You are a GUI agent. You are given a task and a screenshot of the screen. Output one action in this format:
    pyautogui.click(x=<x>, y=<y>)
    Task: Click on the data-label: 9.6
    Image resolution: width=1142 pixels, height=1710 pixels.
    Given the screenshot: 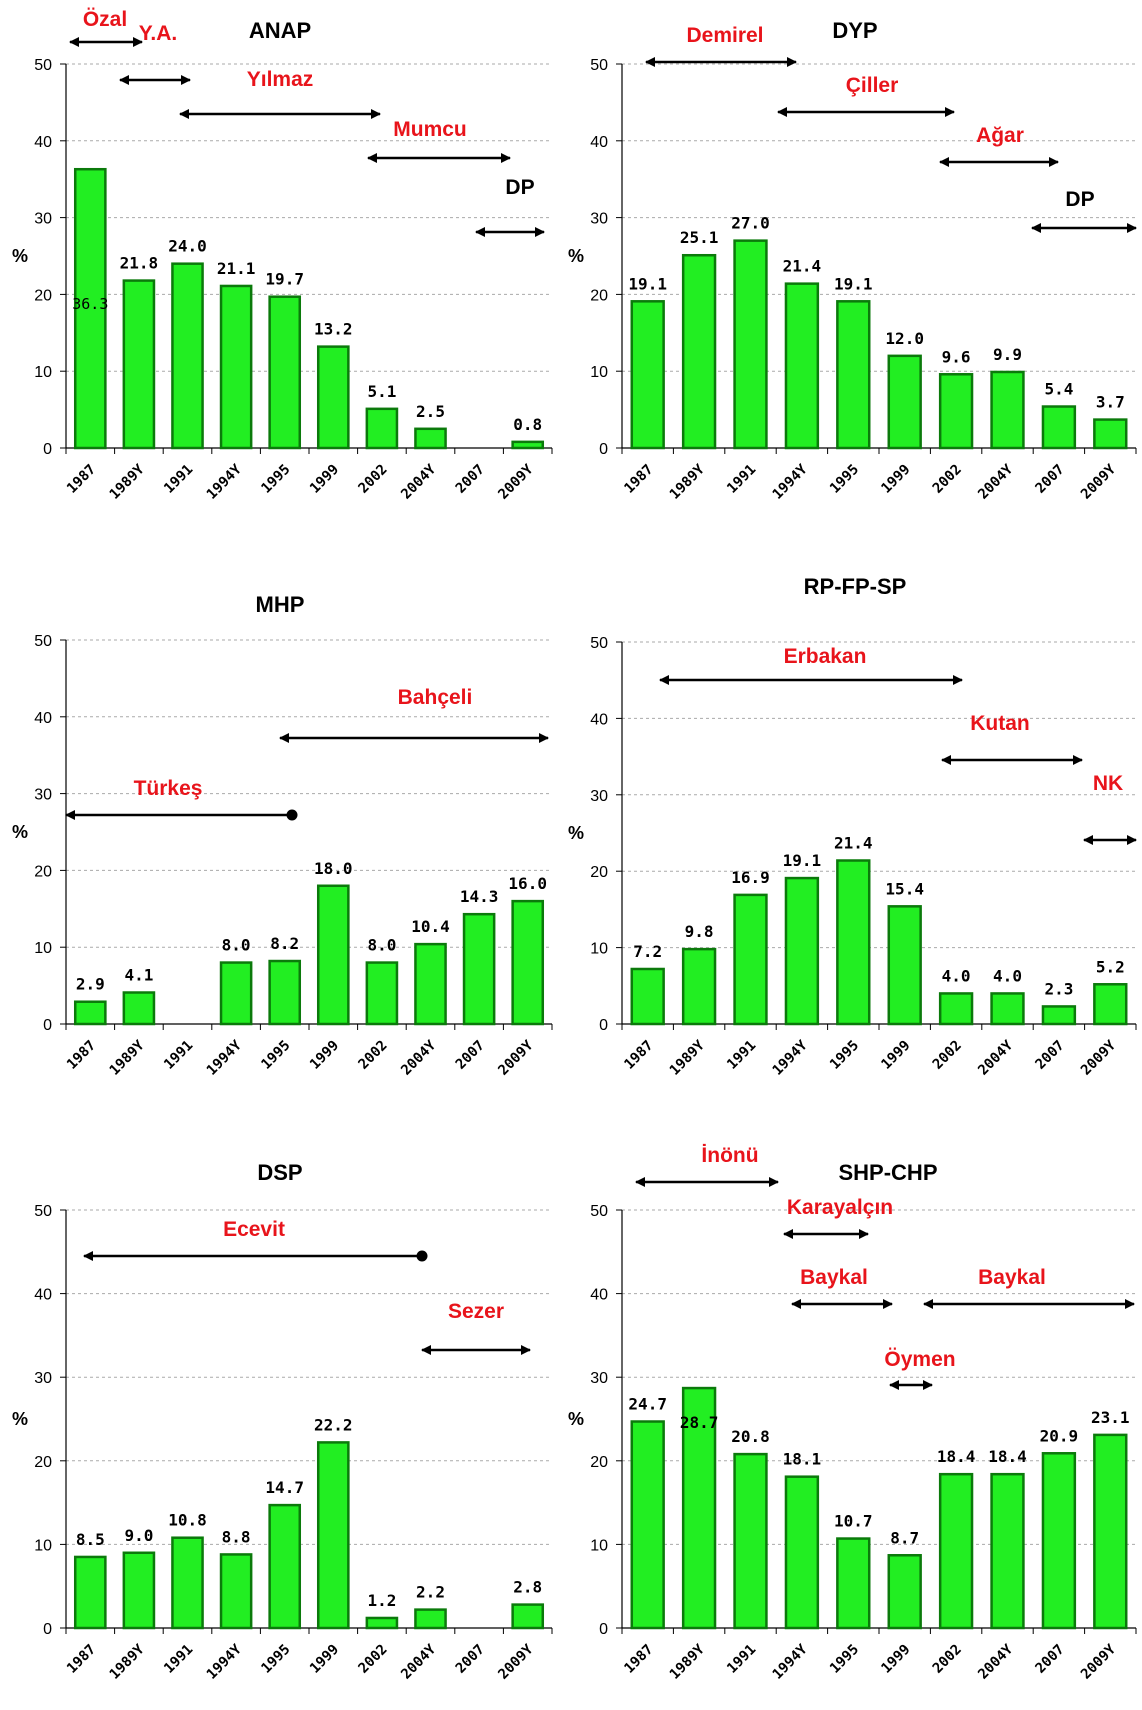 What is the action you would take?
    pyautogui.click(x=956, y=356)
    